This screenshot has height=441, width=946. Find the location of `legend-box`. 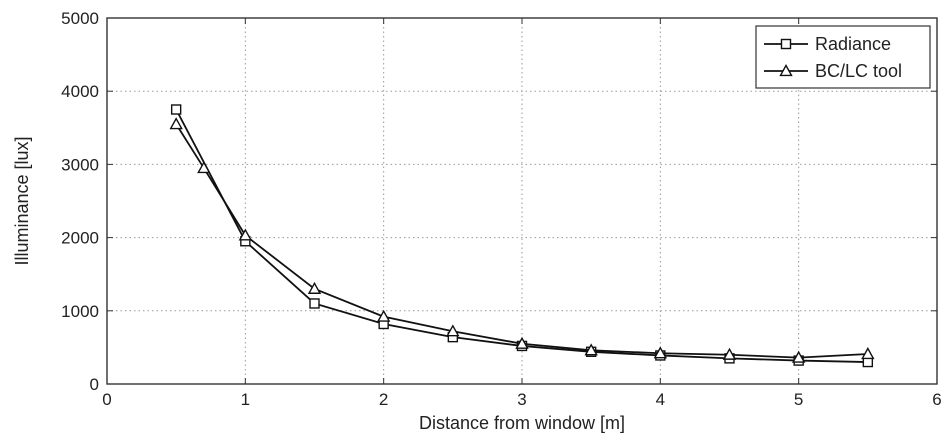

legend-box is located at coordinates (843, 57).